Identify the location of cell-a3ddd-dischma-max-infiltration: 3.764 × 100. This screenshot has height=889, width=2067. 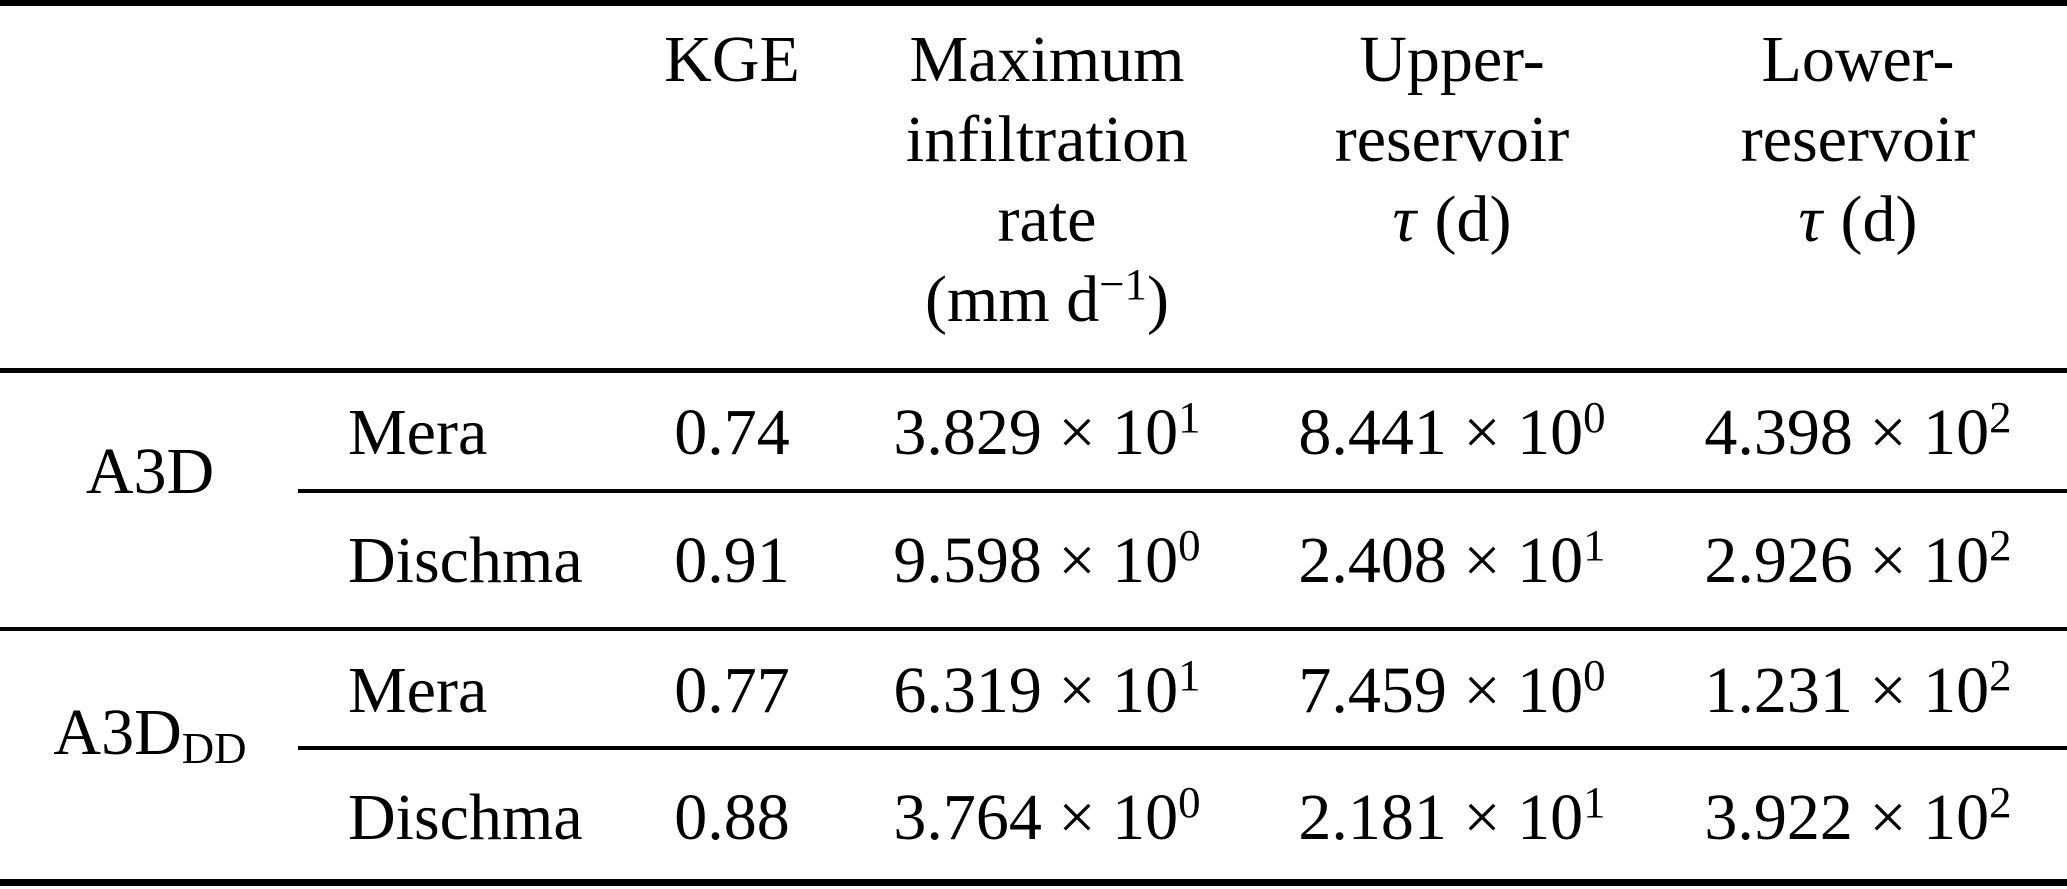
(1047, 815).